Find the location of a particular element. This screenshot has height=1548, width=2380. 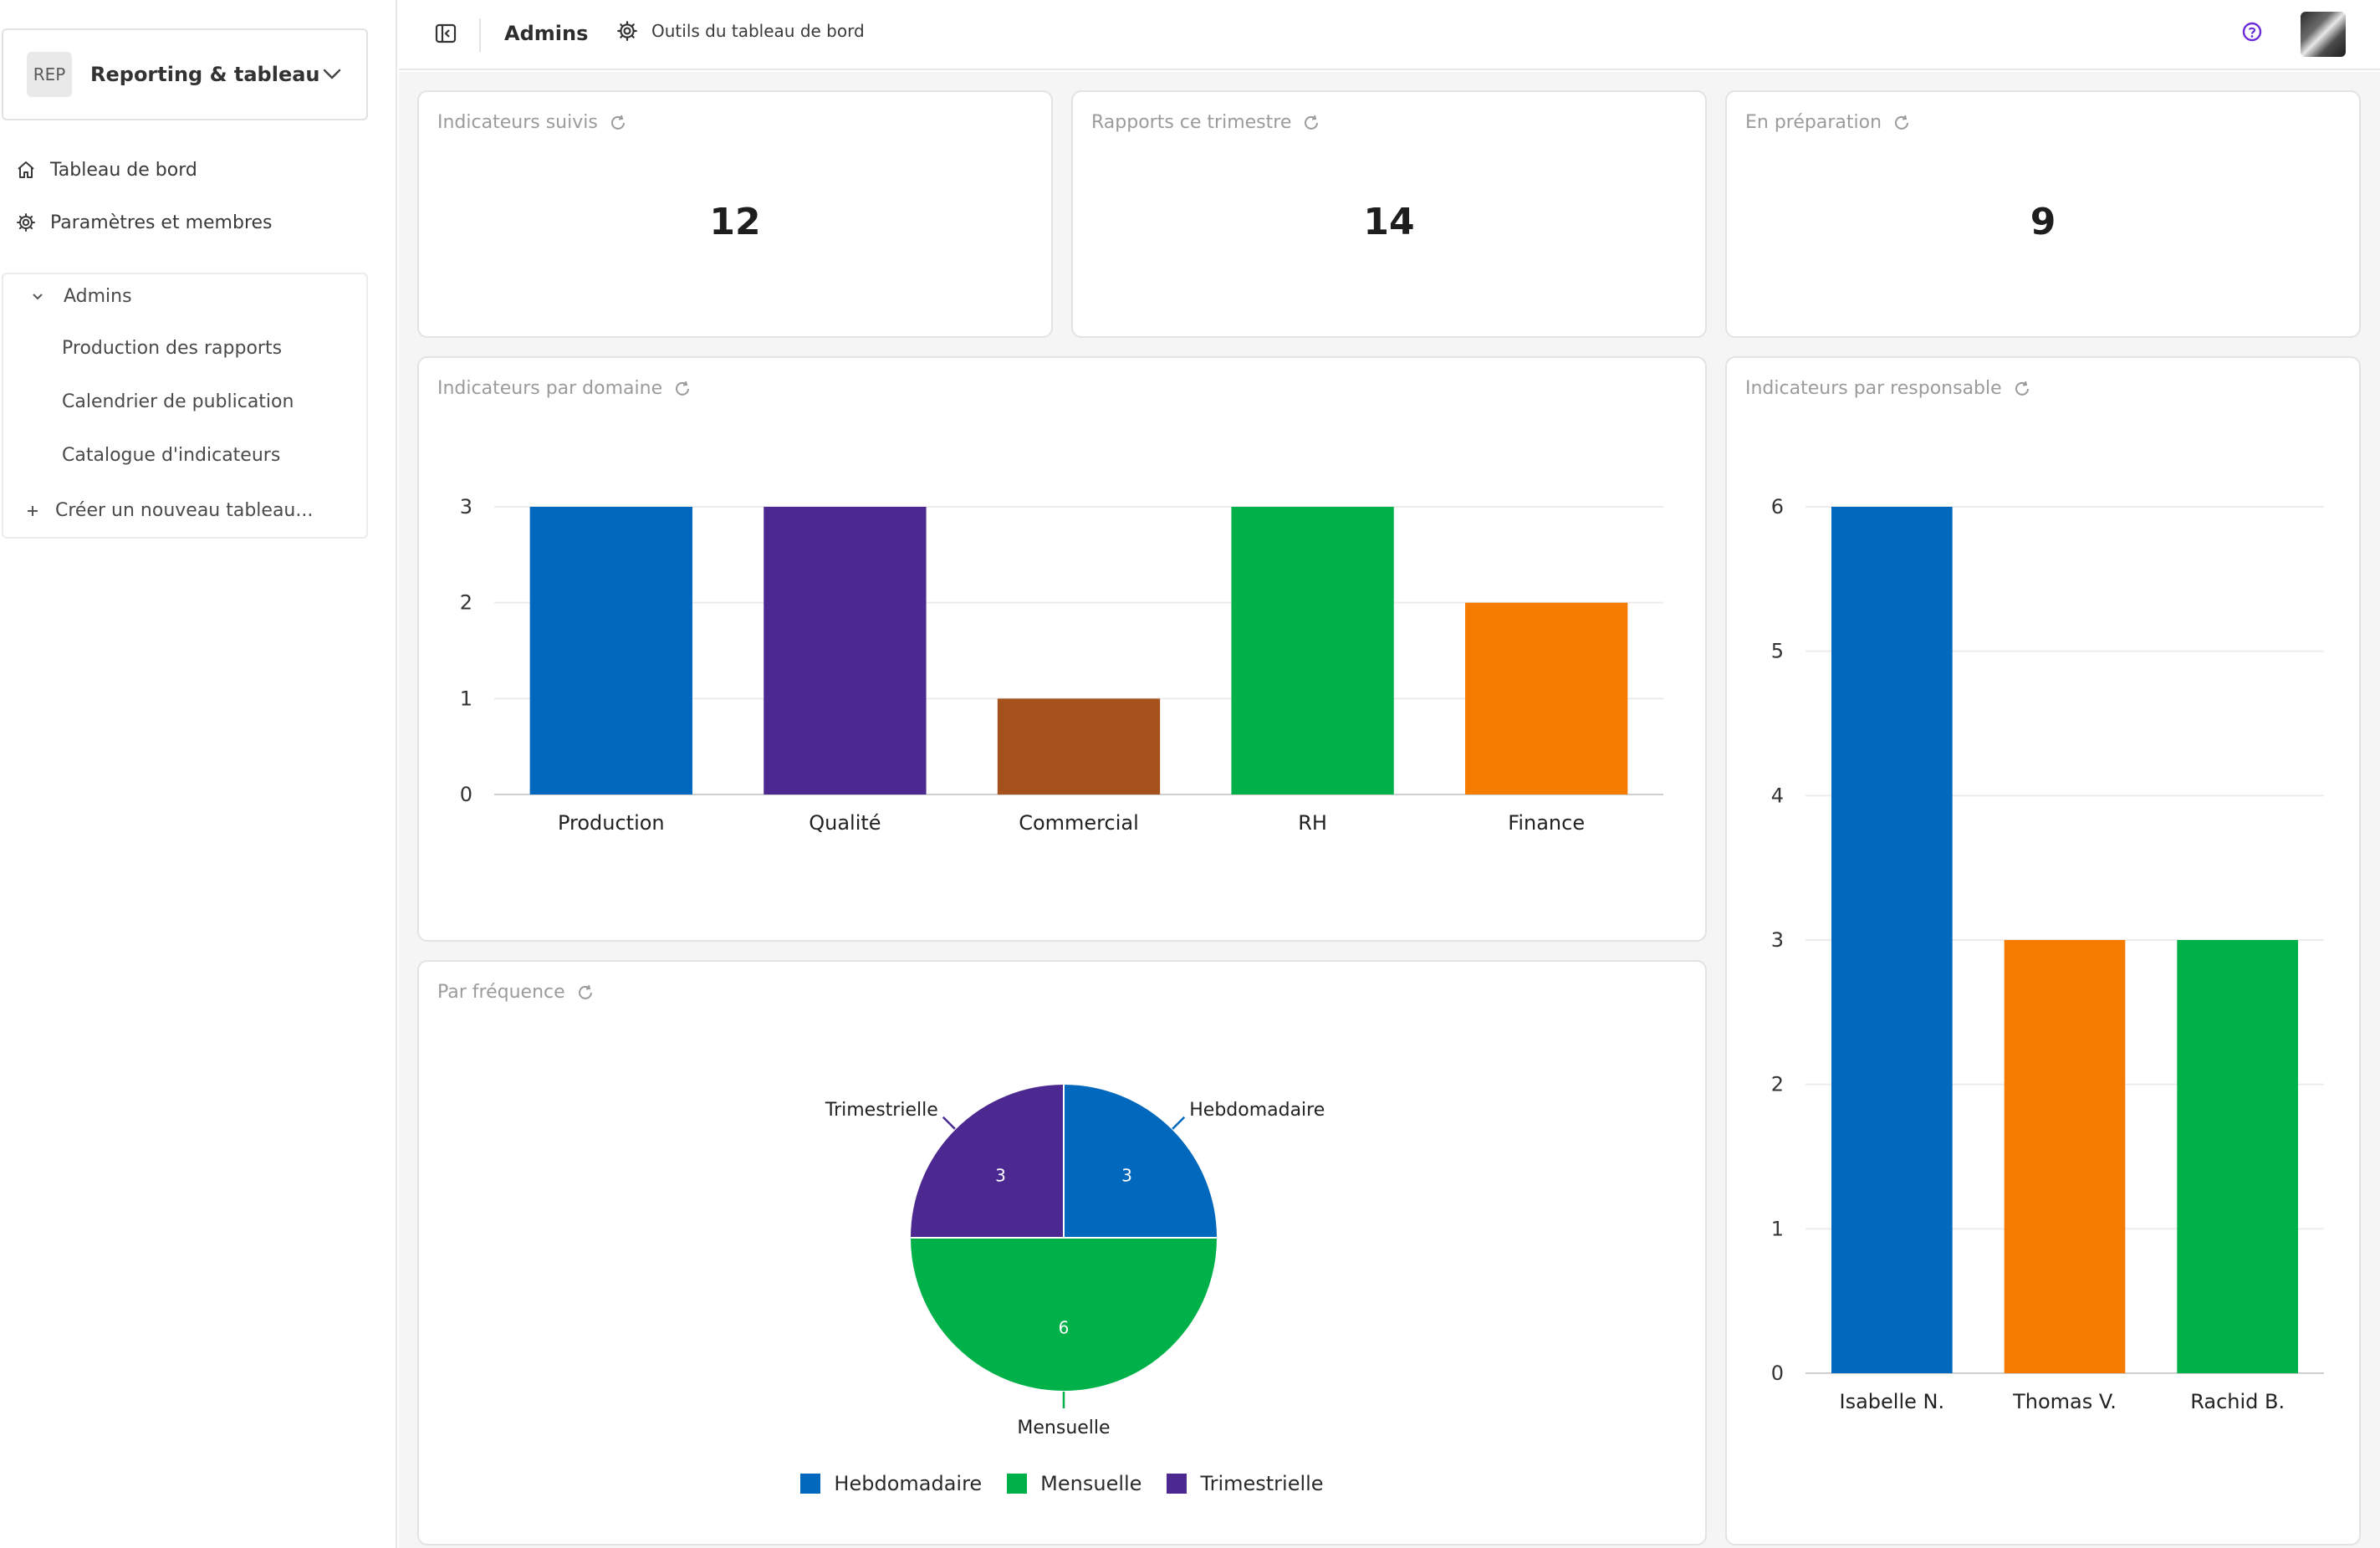

kpi-card: En préparation 9 is located at coordinates (2043, 214).